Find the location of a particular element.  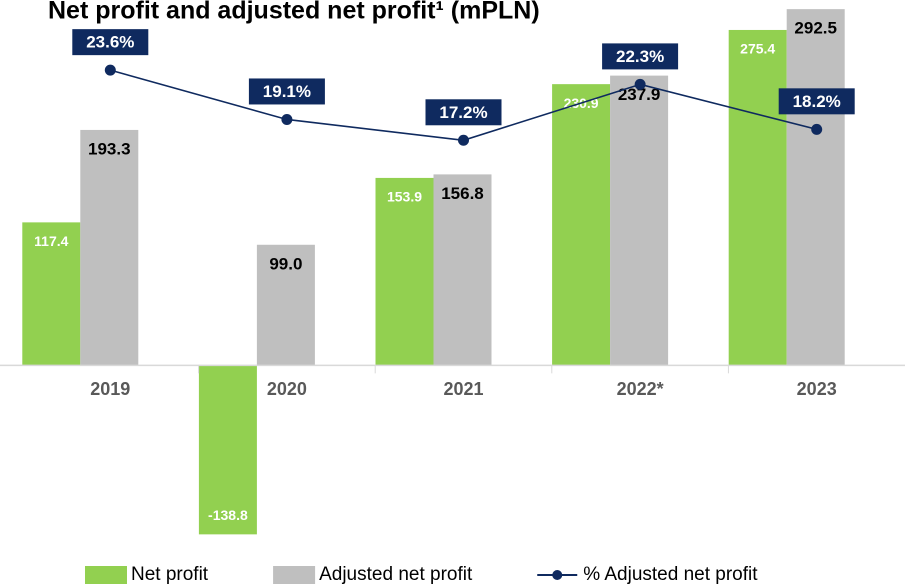

data-label: 275.4 is located at coordinates (757, 49).